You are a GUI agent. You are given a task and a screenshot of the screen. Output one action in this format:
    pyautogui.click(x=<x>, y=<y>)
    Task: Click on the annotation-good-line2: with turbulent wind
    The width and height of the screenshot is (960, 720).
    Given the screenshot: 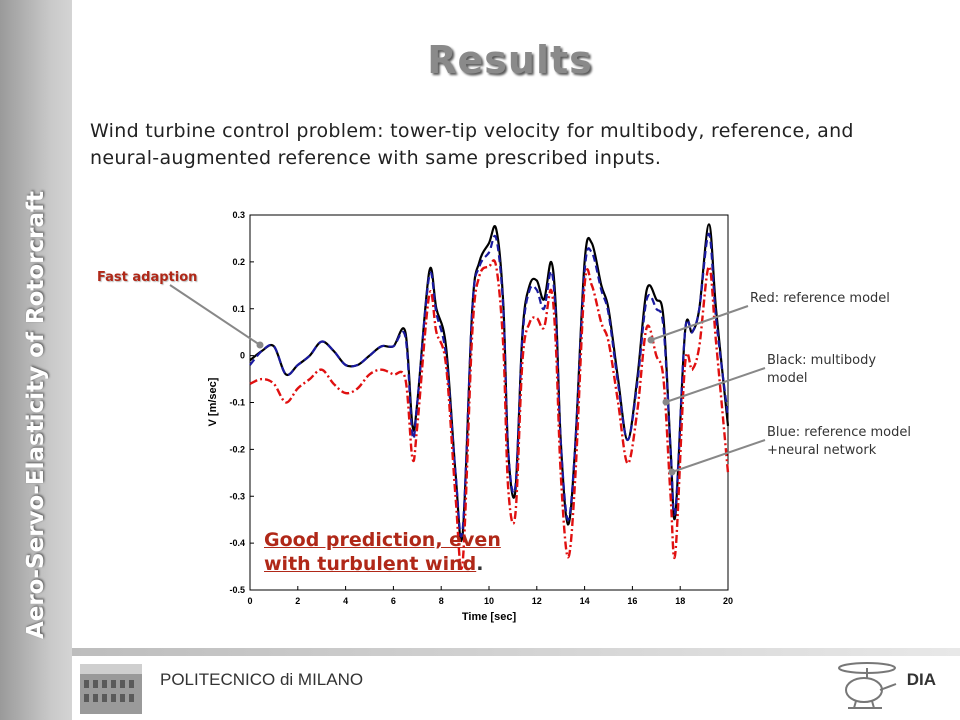 What is the action you would take?
    pyautogui.click(x=370, y=564)
    